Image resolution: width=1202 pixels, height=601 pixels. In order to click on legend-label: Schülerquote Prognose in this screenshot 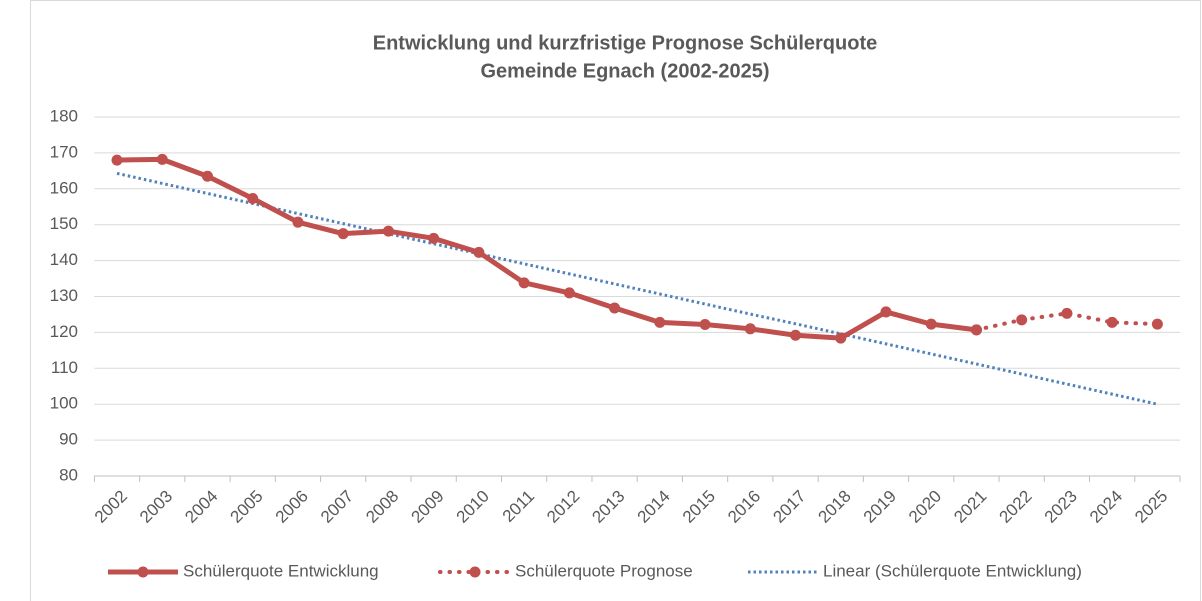, I will do `click(604, 570)`.